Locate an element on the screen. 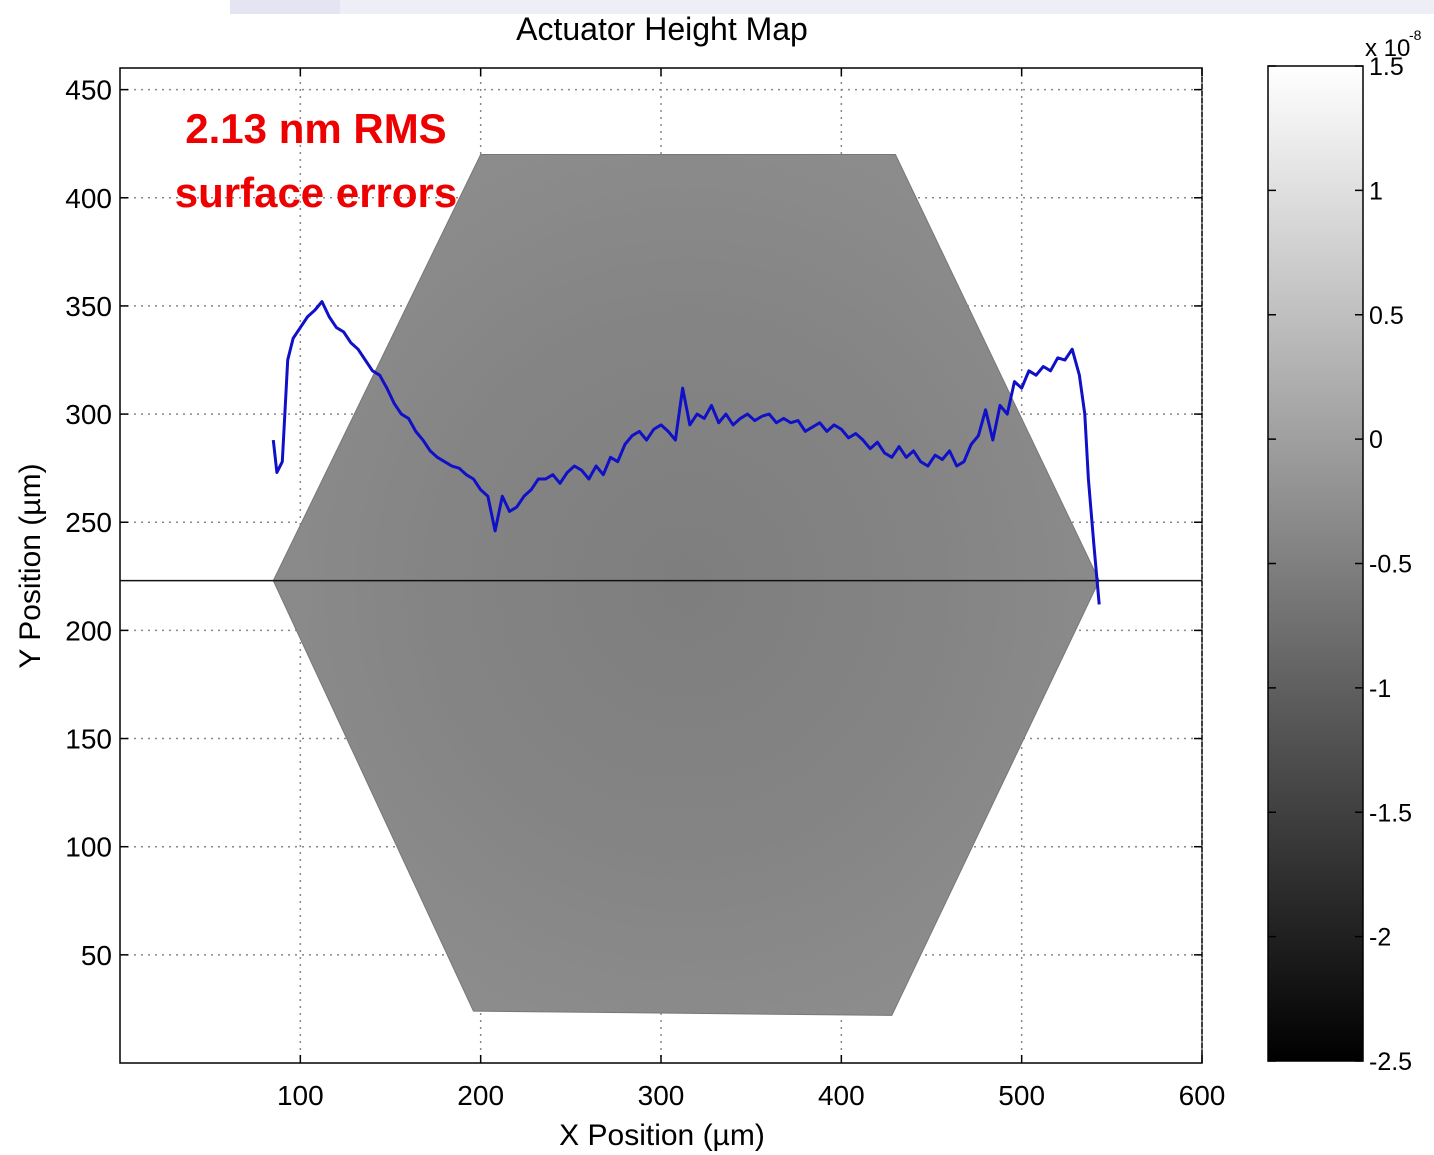 This screenshot has height=1155, width=1434. colorbar-multiplier-base: x 10 is located at coordinates (1387, 48).